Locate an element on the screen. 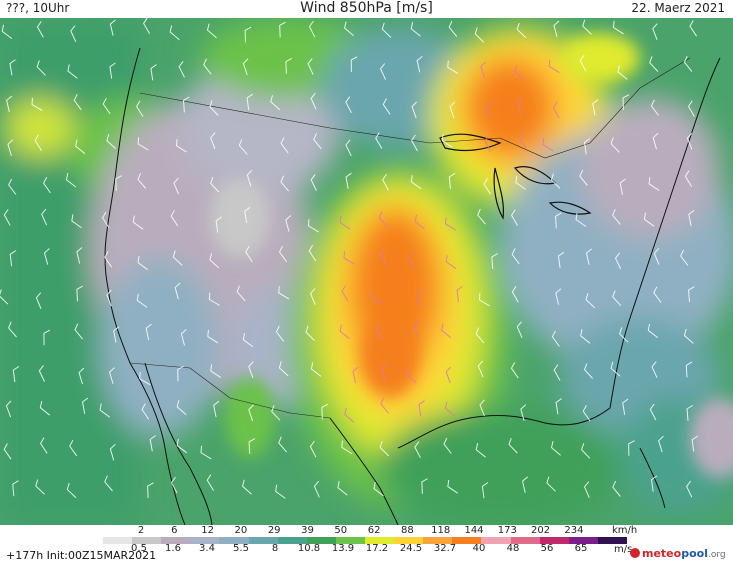 This screenshot has height=566, width=733. logo-icon is located at coordinates (635, 553).